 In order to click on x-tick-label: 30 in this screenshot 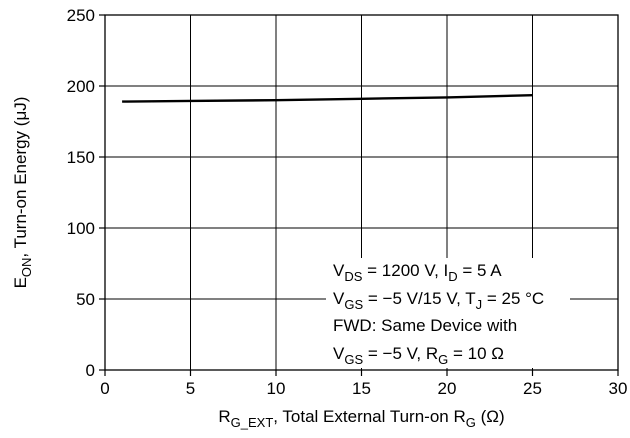, I will do `click(618, 388)`.